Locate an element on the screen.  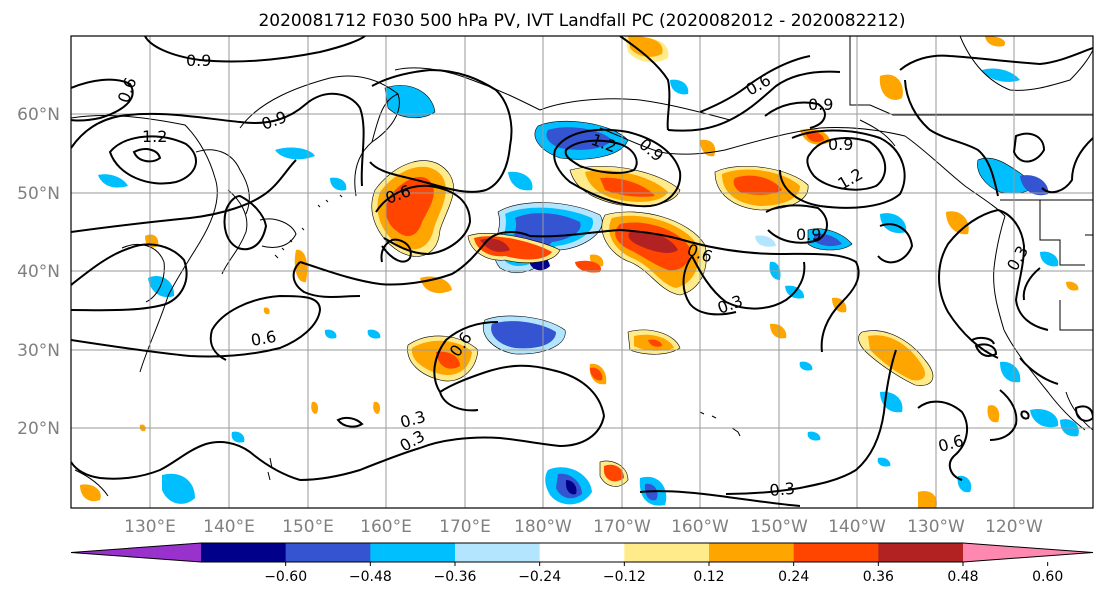
lon-label: 180°W is located at coordinates (543, 527).